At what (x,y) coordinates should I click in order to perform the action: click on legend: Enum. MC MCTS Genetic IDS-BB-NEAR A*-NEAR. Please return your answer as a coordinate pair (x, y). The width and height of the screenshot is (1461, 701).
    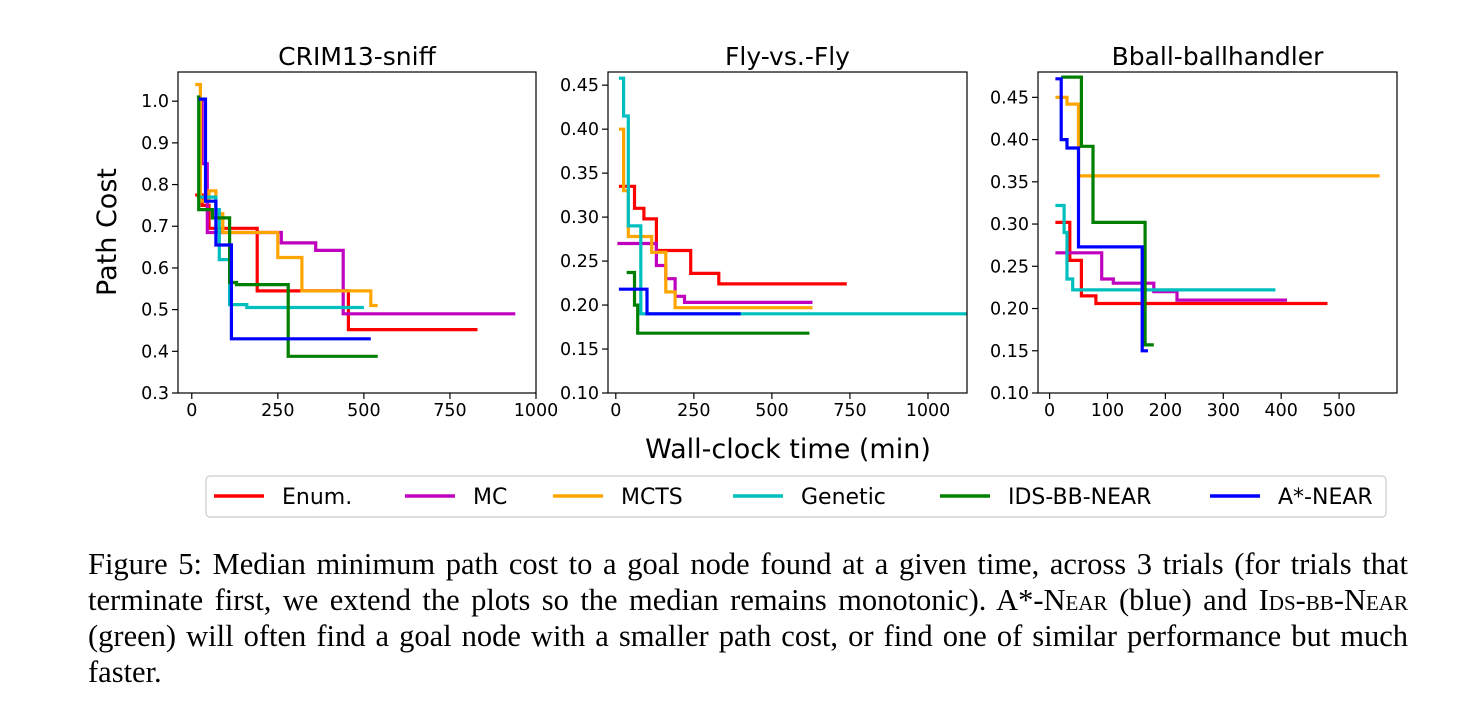
    Looking at the image, I should click on (796, 496).